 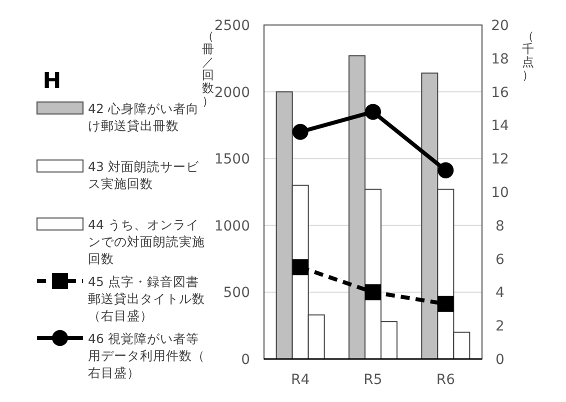 I want to click on y2-axis-title: （千点）, so click(x=528, y=55).